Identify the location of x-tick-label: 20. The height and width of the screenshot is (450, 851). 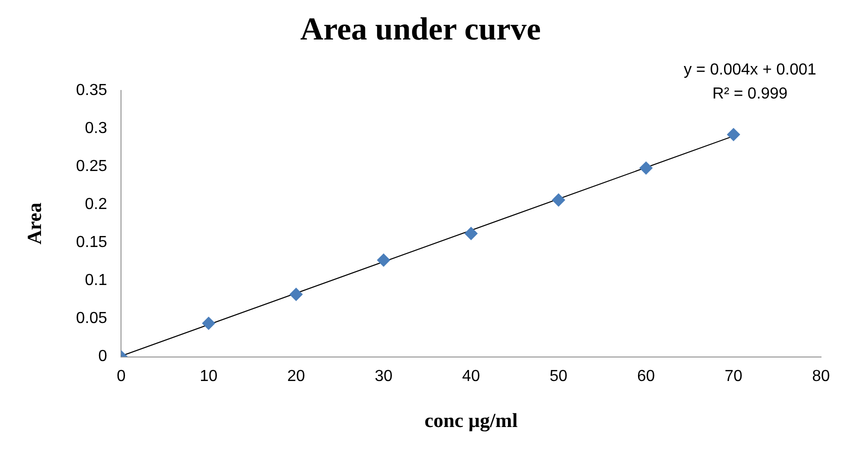
(296, 376).